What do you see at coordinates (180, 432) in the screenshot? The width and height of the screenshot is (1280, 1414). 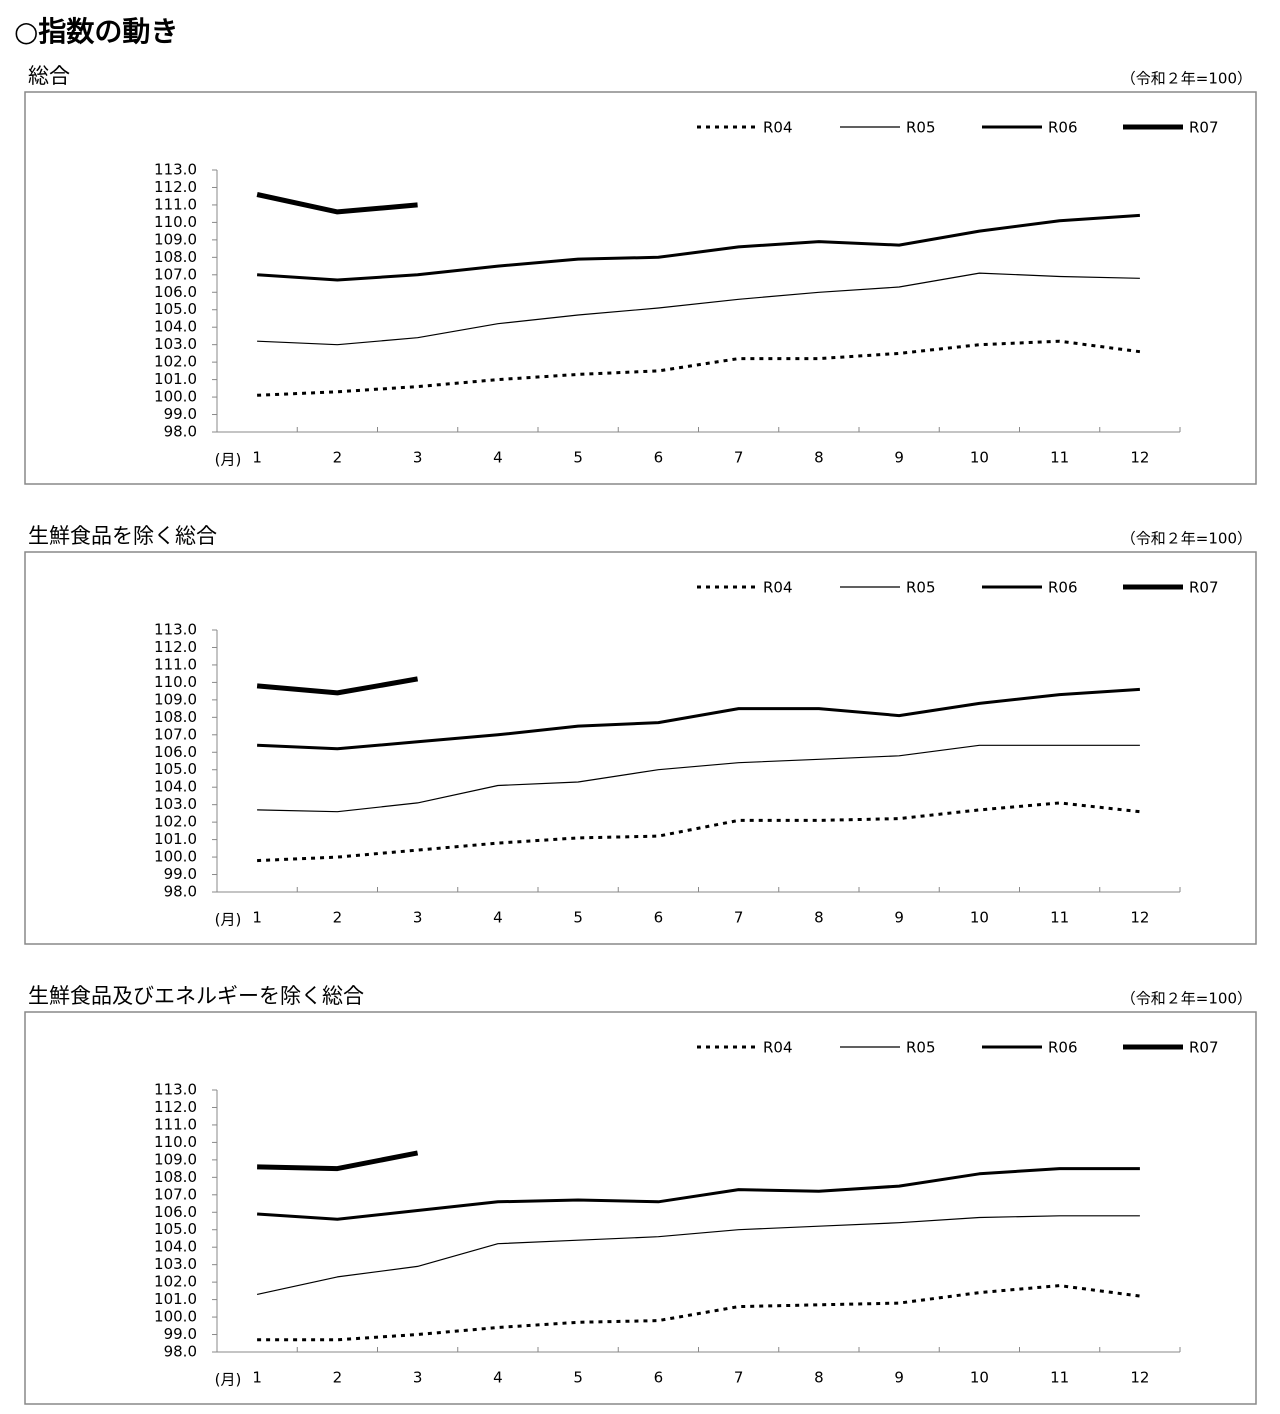 I see `y-tick-label: 98.0` at bounding box center [180, 432].